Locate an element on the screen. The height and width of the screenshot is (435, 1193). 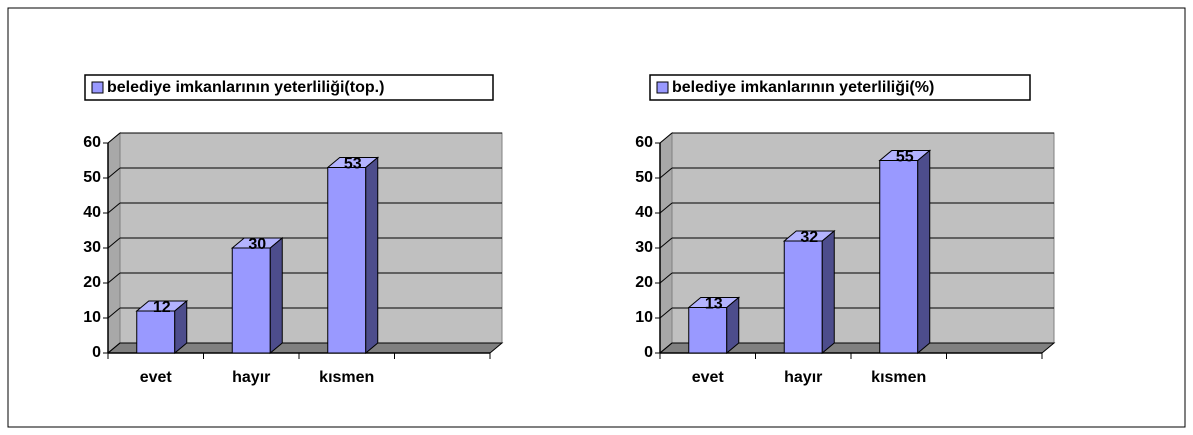
data-label: 32 is located at coordinates (809, 237).